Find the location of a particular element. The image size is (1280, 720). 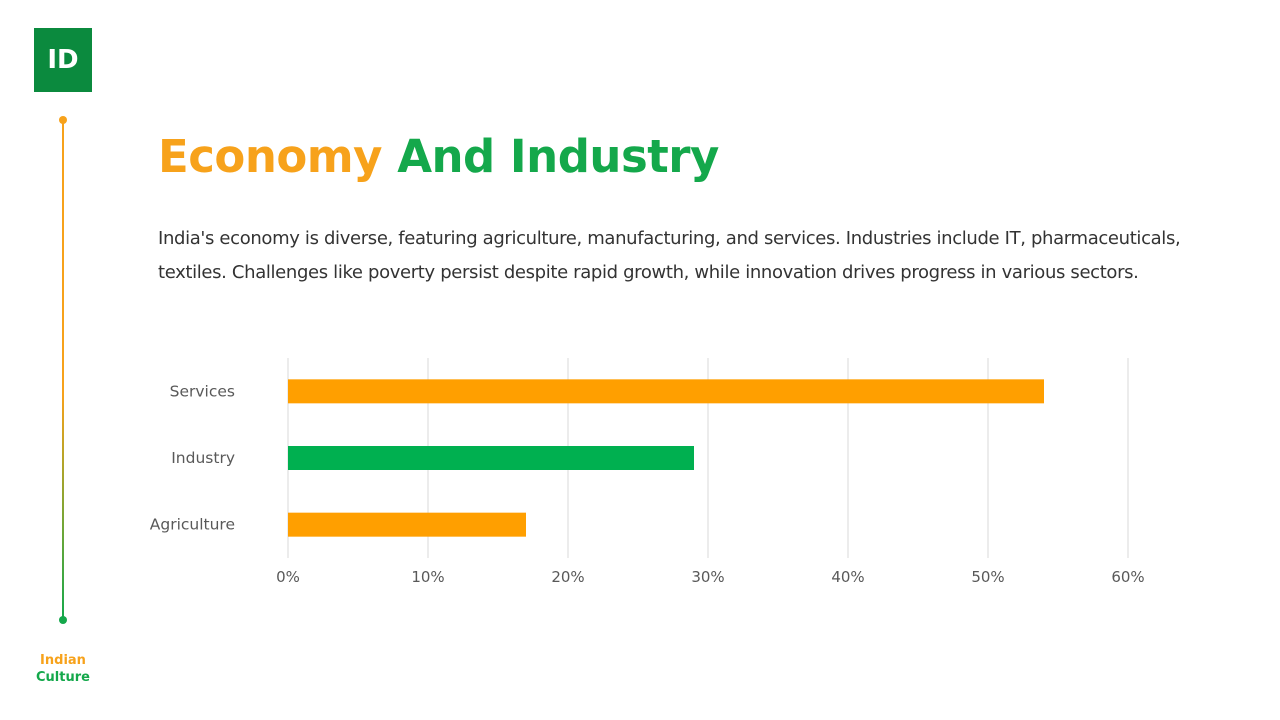

footer-label-line2: Culture is located at coordinates (63, 677).